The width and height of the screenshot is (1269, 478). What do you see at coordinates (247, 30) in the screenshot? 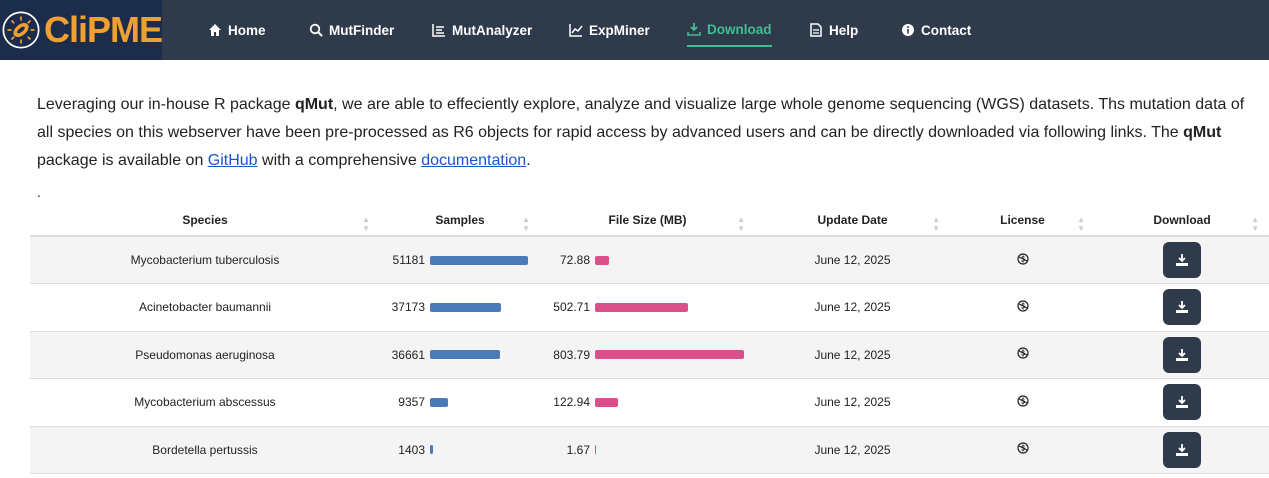
I see `nav-label: Home` at bounding box center [247, 30].